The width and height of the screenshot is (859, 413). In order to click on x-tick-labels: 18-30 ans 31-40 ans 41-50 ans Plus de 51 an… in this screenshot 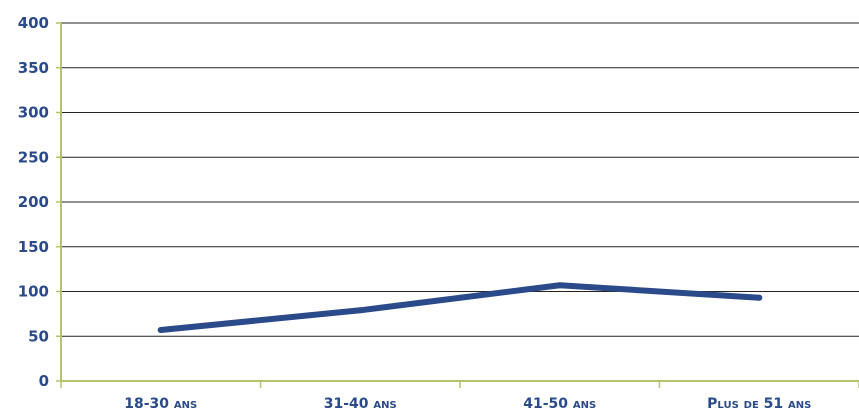, I will do `click(467, 404)`.